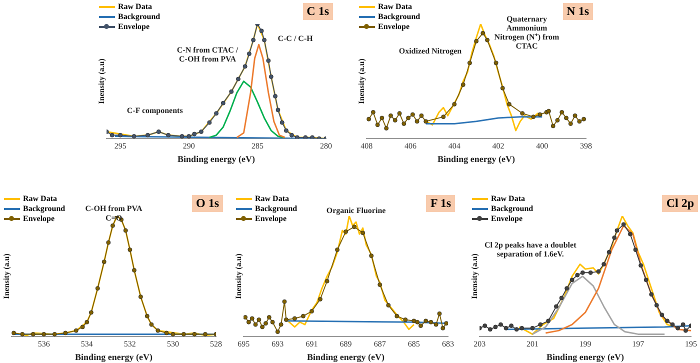 The height and width of the screenshot is (363, 700). What do you see at coordinates (498, 145) in the screenshot?
I see `x-tick-label: 402` at bounding box center [498, 145].